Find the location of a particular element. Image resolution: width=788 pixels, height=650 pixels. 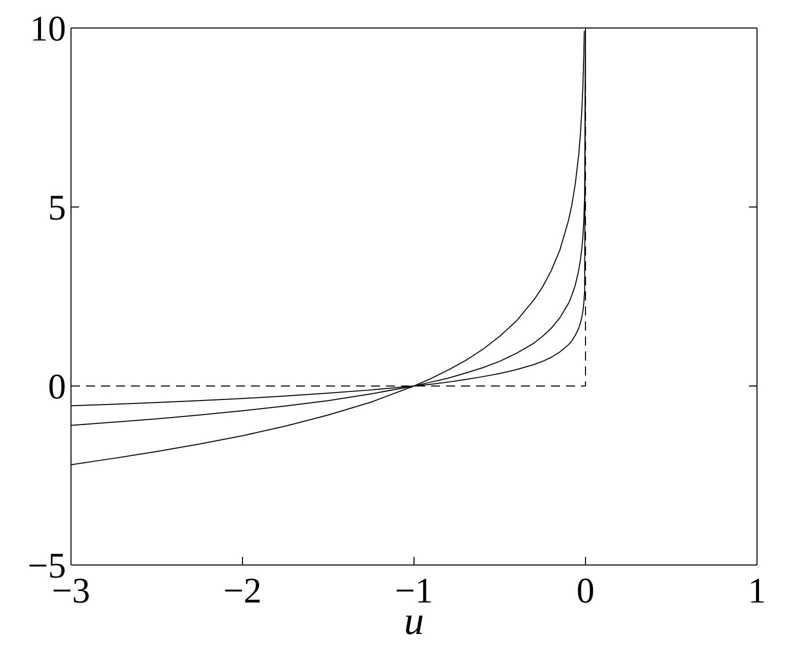

x-tick-label: −2 is located at coordinates (242, 590).